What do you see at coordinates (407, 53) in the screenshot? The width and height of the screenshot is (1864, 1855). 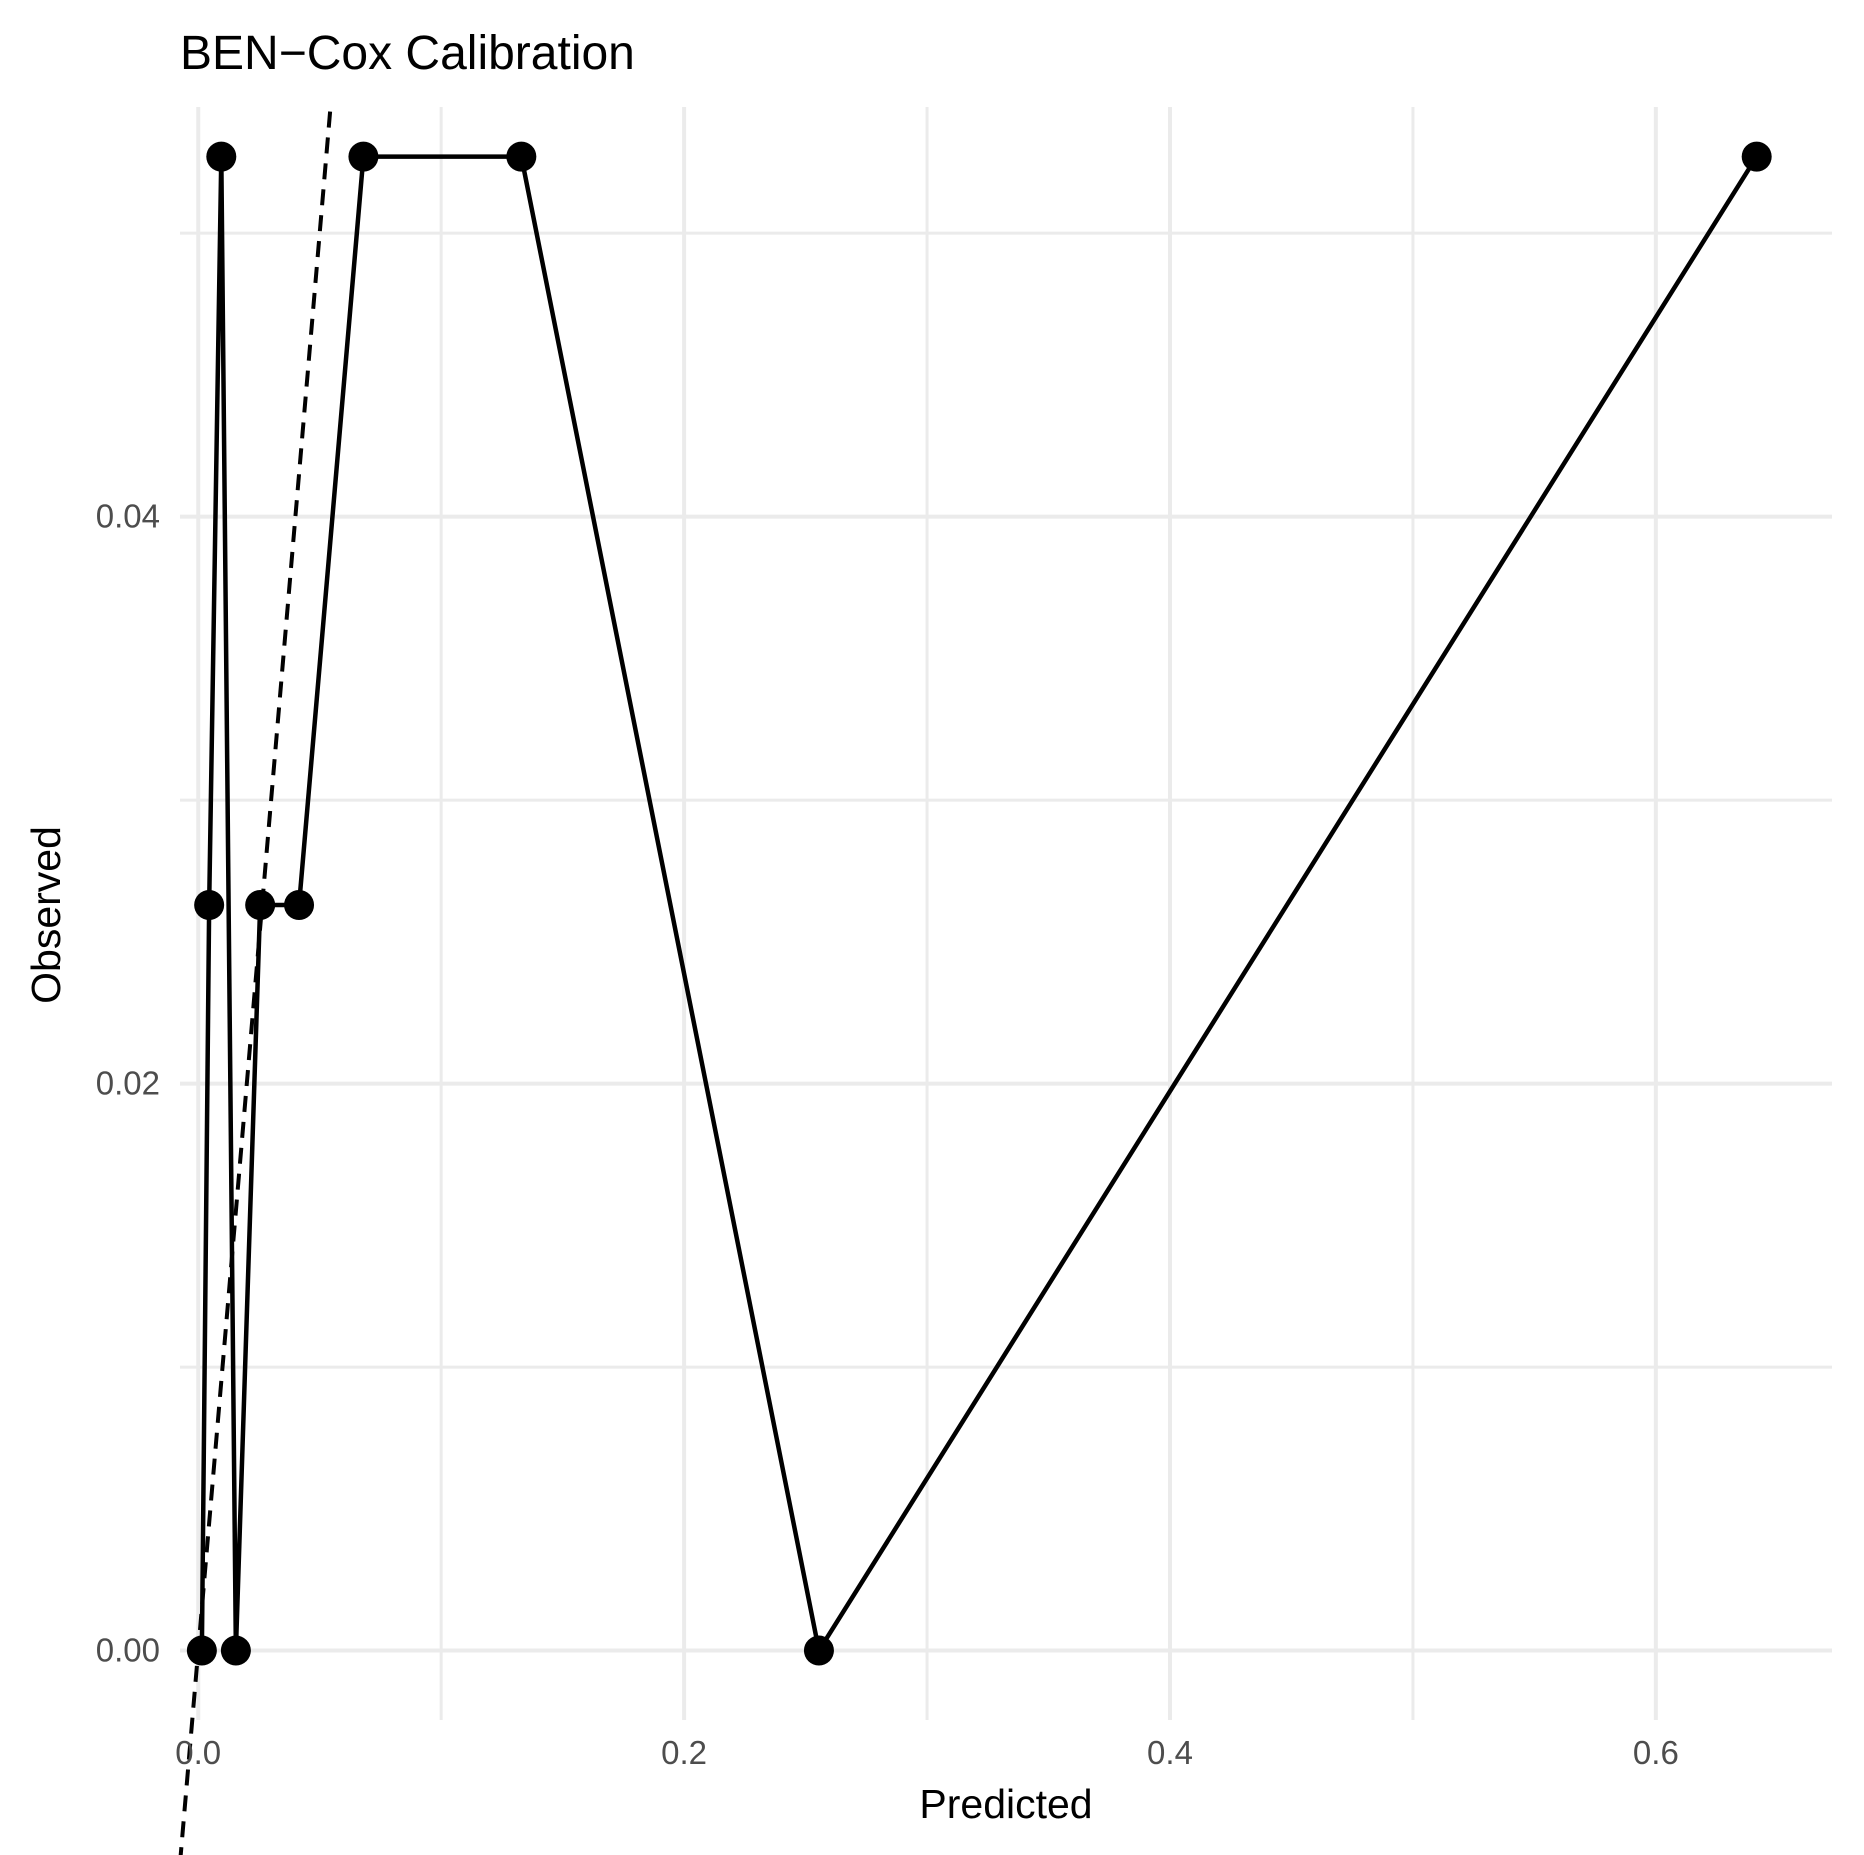 I see `chart-title: BEN−Cox Calibration` at bounding box center [407, 53].